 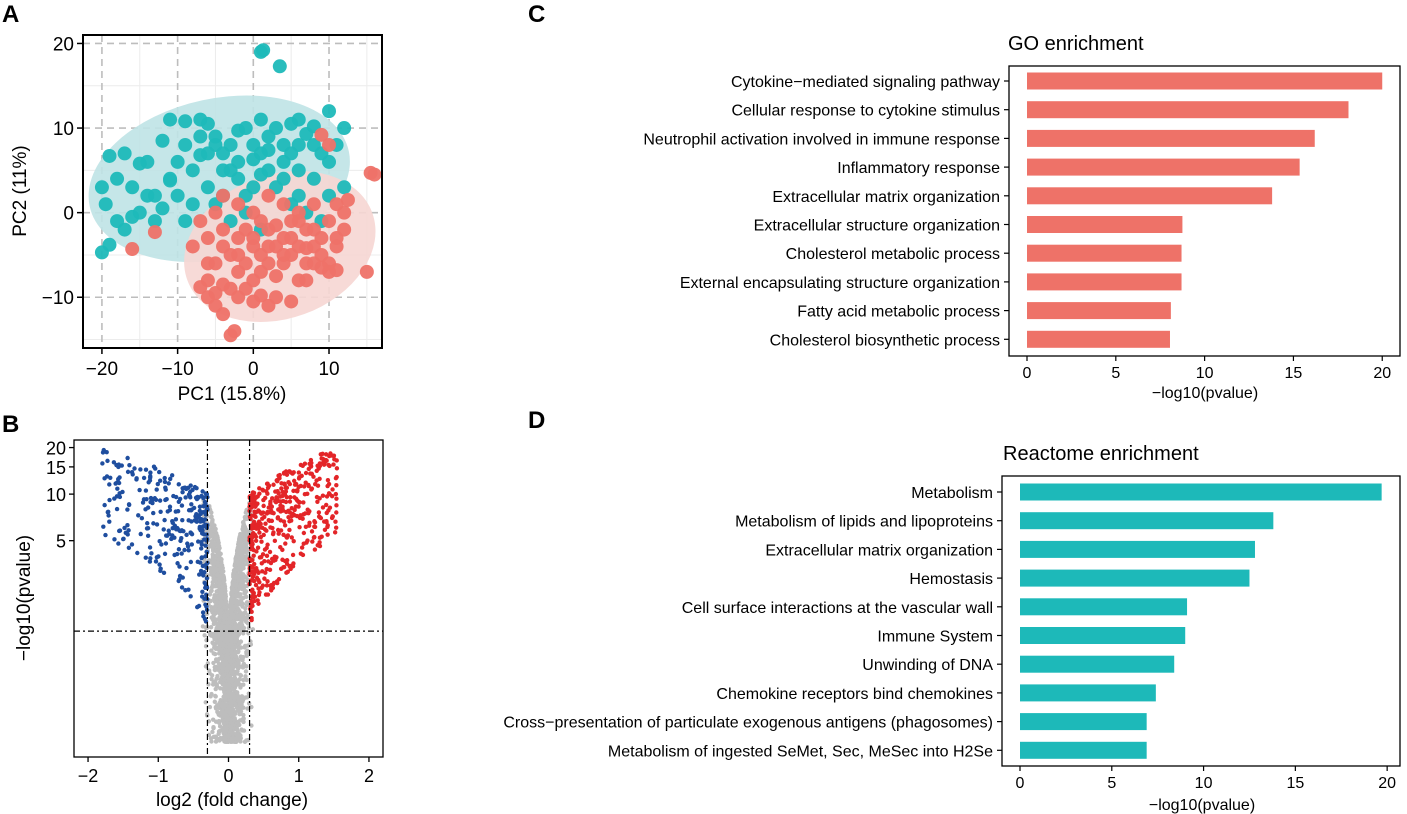 What do you see at coordinates (1202, 805) in the screenshot?
I see `reactome-x-axis-label: −log10(pvalue)` at bounding box center [1202, 805].